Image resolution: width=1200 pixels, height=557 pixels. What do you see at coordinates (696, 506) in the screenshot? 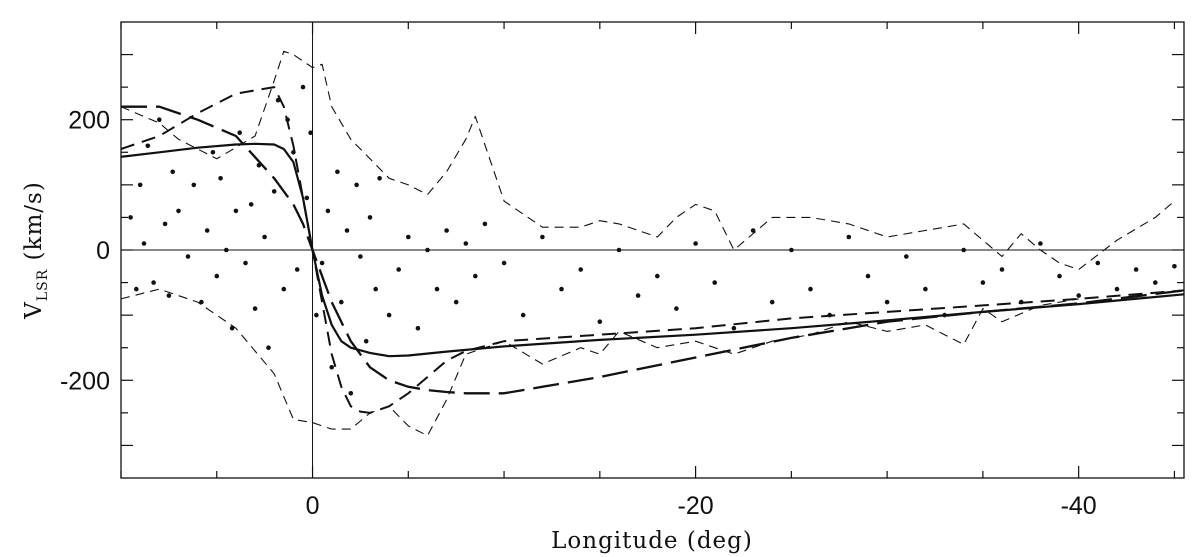
I see `x-tick-label: -20` at bounding box center [696, 506].